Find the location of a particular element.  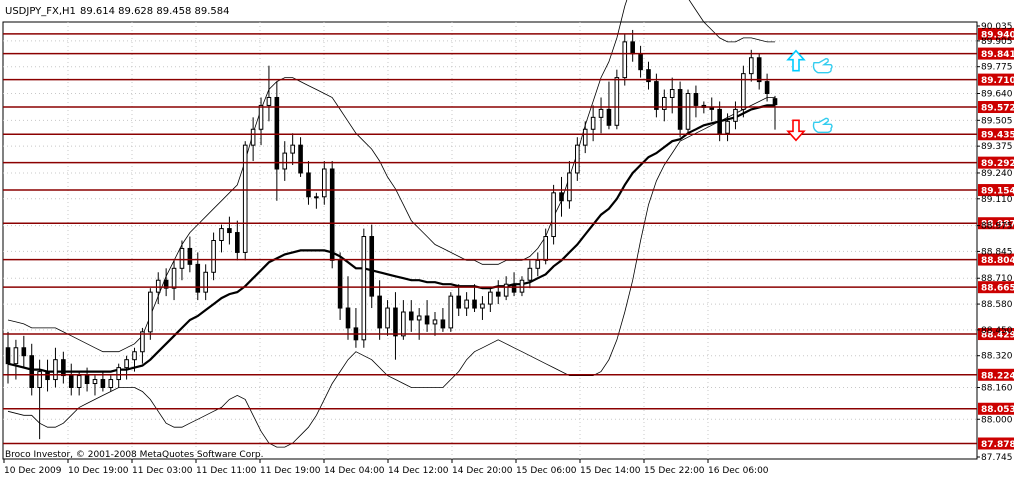

x-tick-label: 16 Dec 06:00 is located at coordinates (738, 471).